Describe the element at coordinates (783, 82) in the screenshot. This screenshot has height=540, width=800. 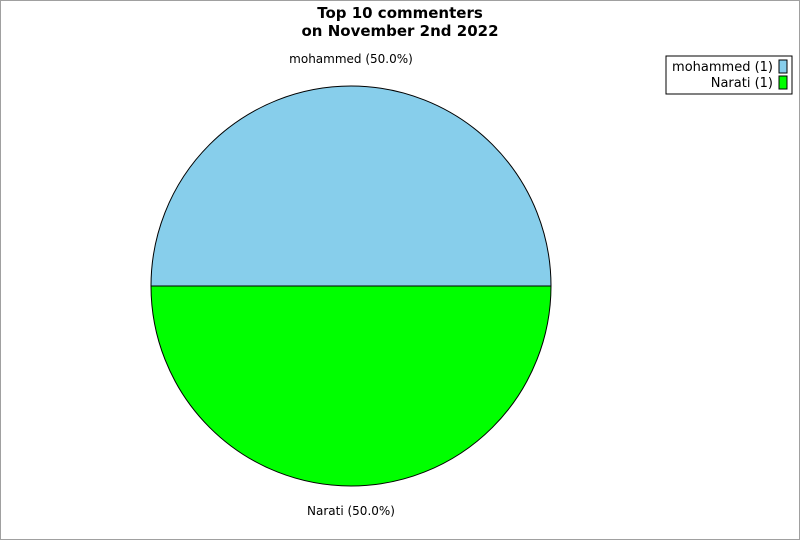
I see `legend-swatch-narati` at that location.